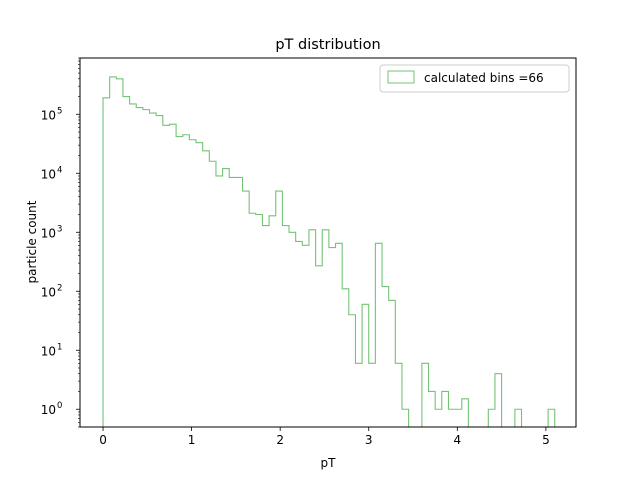  Describe the element at coordinates (324, 437) in the screenshot. I see `x-axis-ticks: 0 1 2 3 4 5` at that location.